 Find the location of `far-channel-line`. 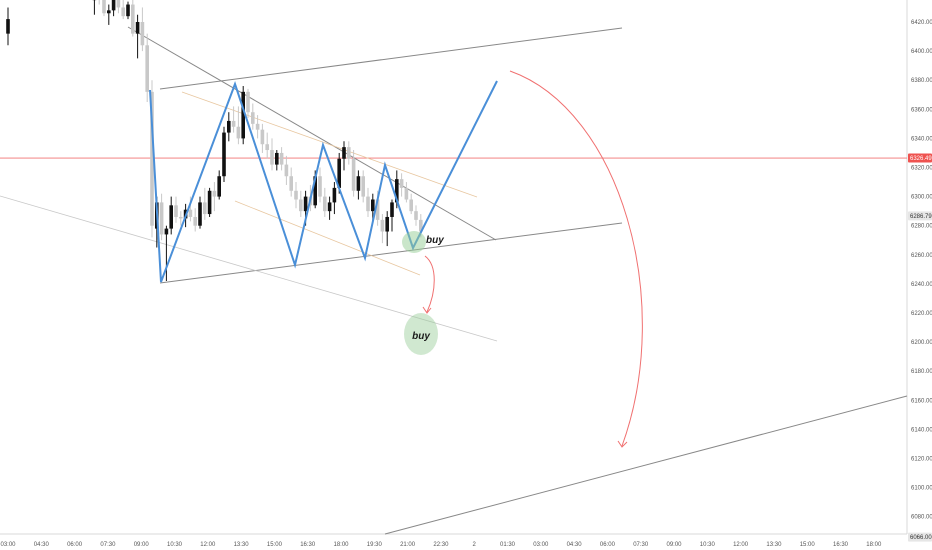

far-channel-line is located at coordinates (646, 465).